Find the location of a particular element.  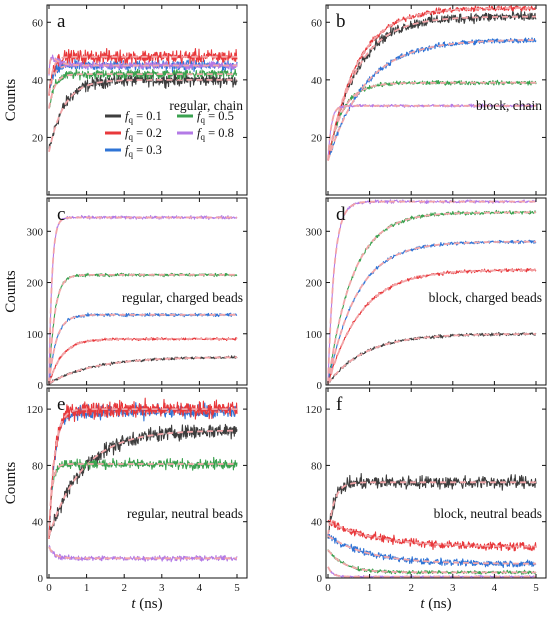

plot-area-e is located at coordinates (143, 480).